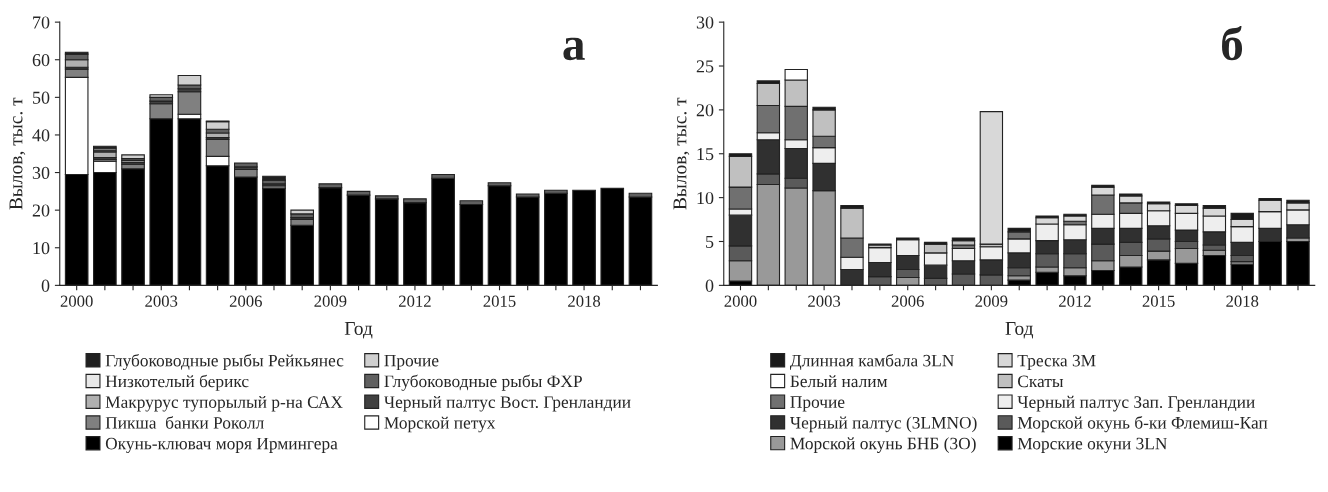 The height and width of the screenshot is (492, 1328). What do you see at coordinates (574, 49) in the screenshot?
I see `annotation: а` at bounding box center [574, 49].